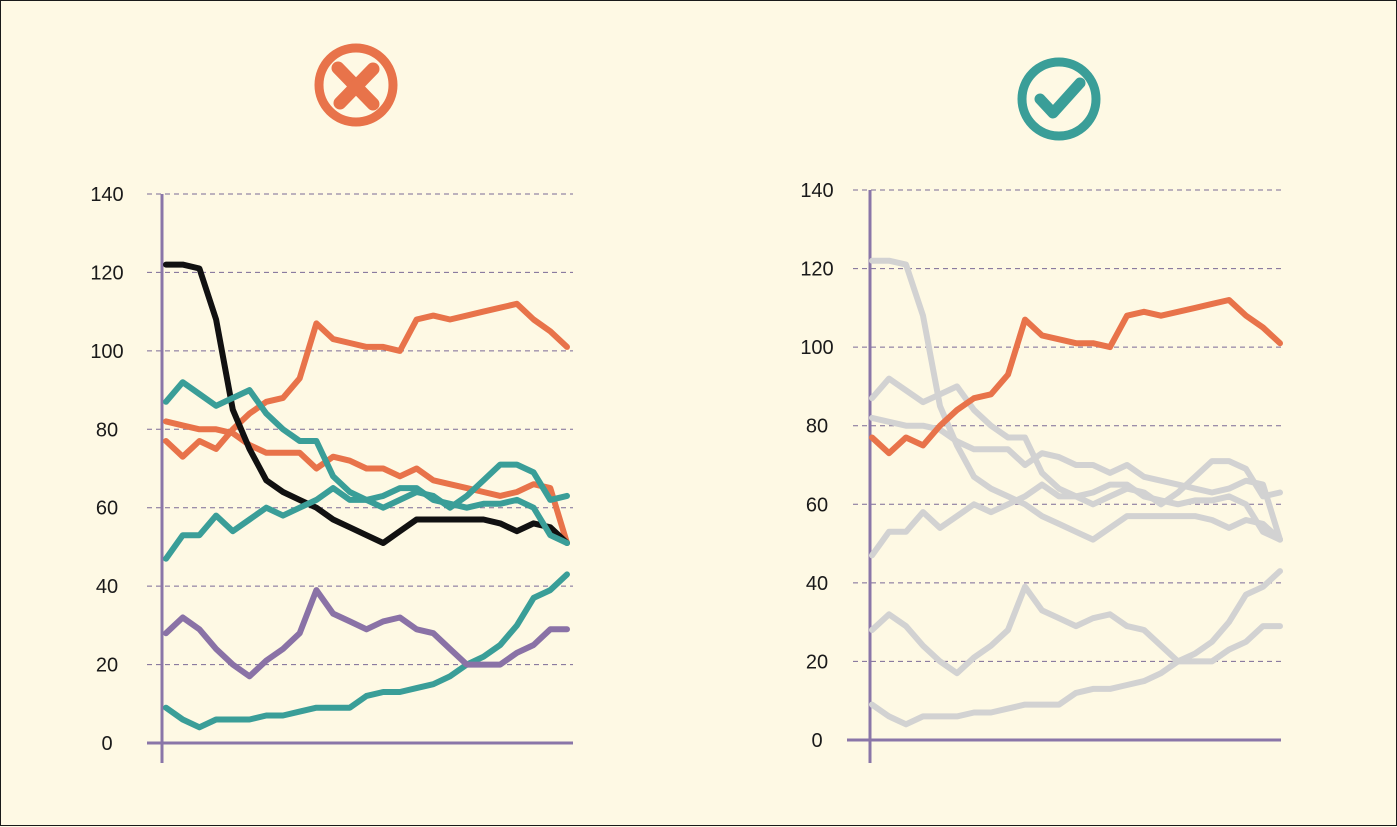 The width and height of the screenshot is (1397, 827). I want to click on check-mark-icon, so click(1060, 98).